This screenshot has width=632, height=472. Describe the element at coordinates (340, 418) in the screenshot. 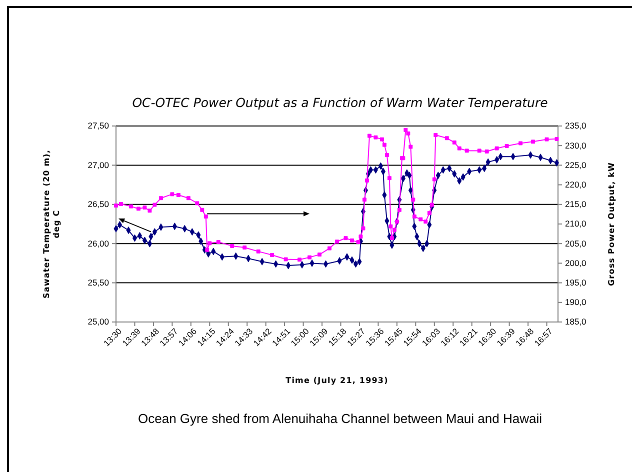

I see `text: Ocean Gyre shed from Alenuihaha Channel between Maui and Hawaii` at that location.